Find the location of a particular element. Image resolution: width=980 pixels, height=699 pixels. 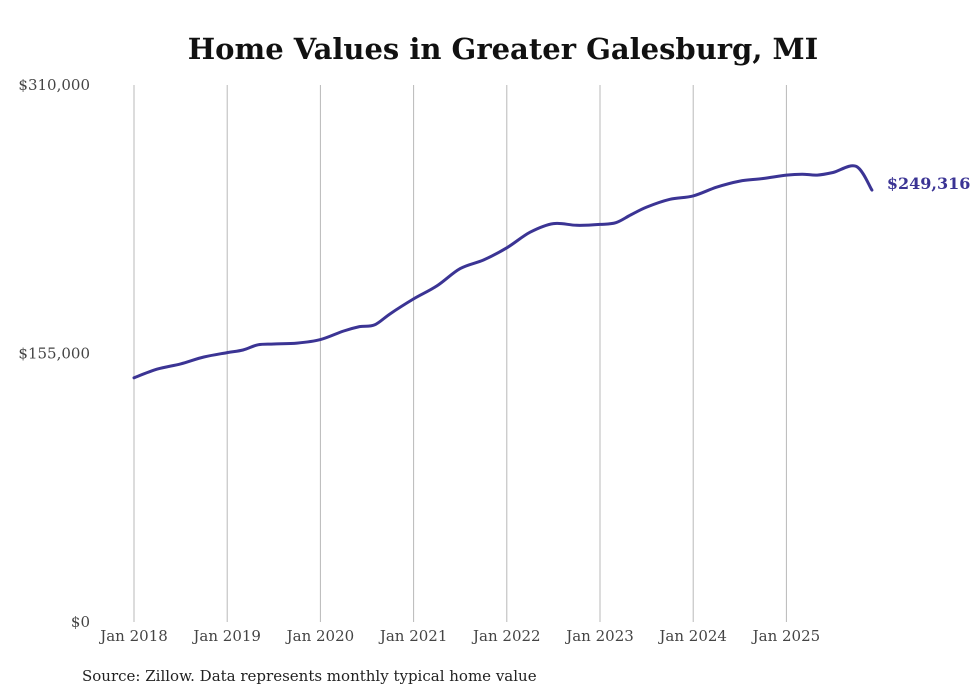

y-tick-label-1: $155,000 is located at coordinates (54, 354).